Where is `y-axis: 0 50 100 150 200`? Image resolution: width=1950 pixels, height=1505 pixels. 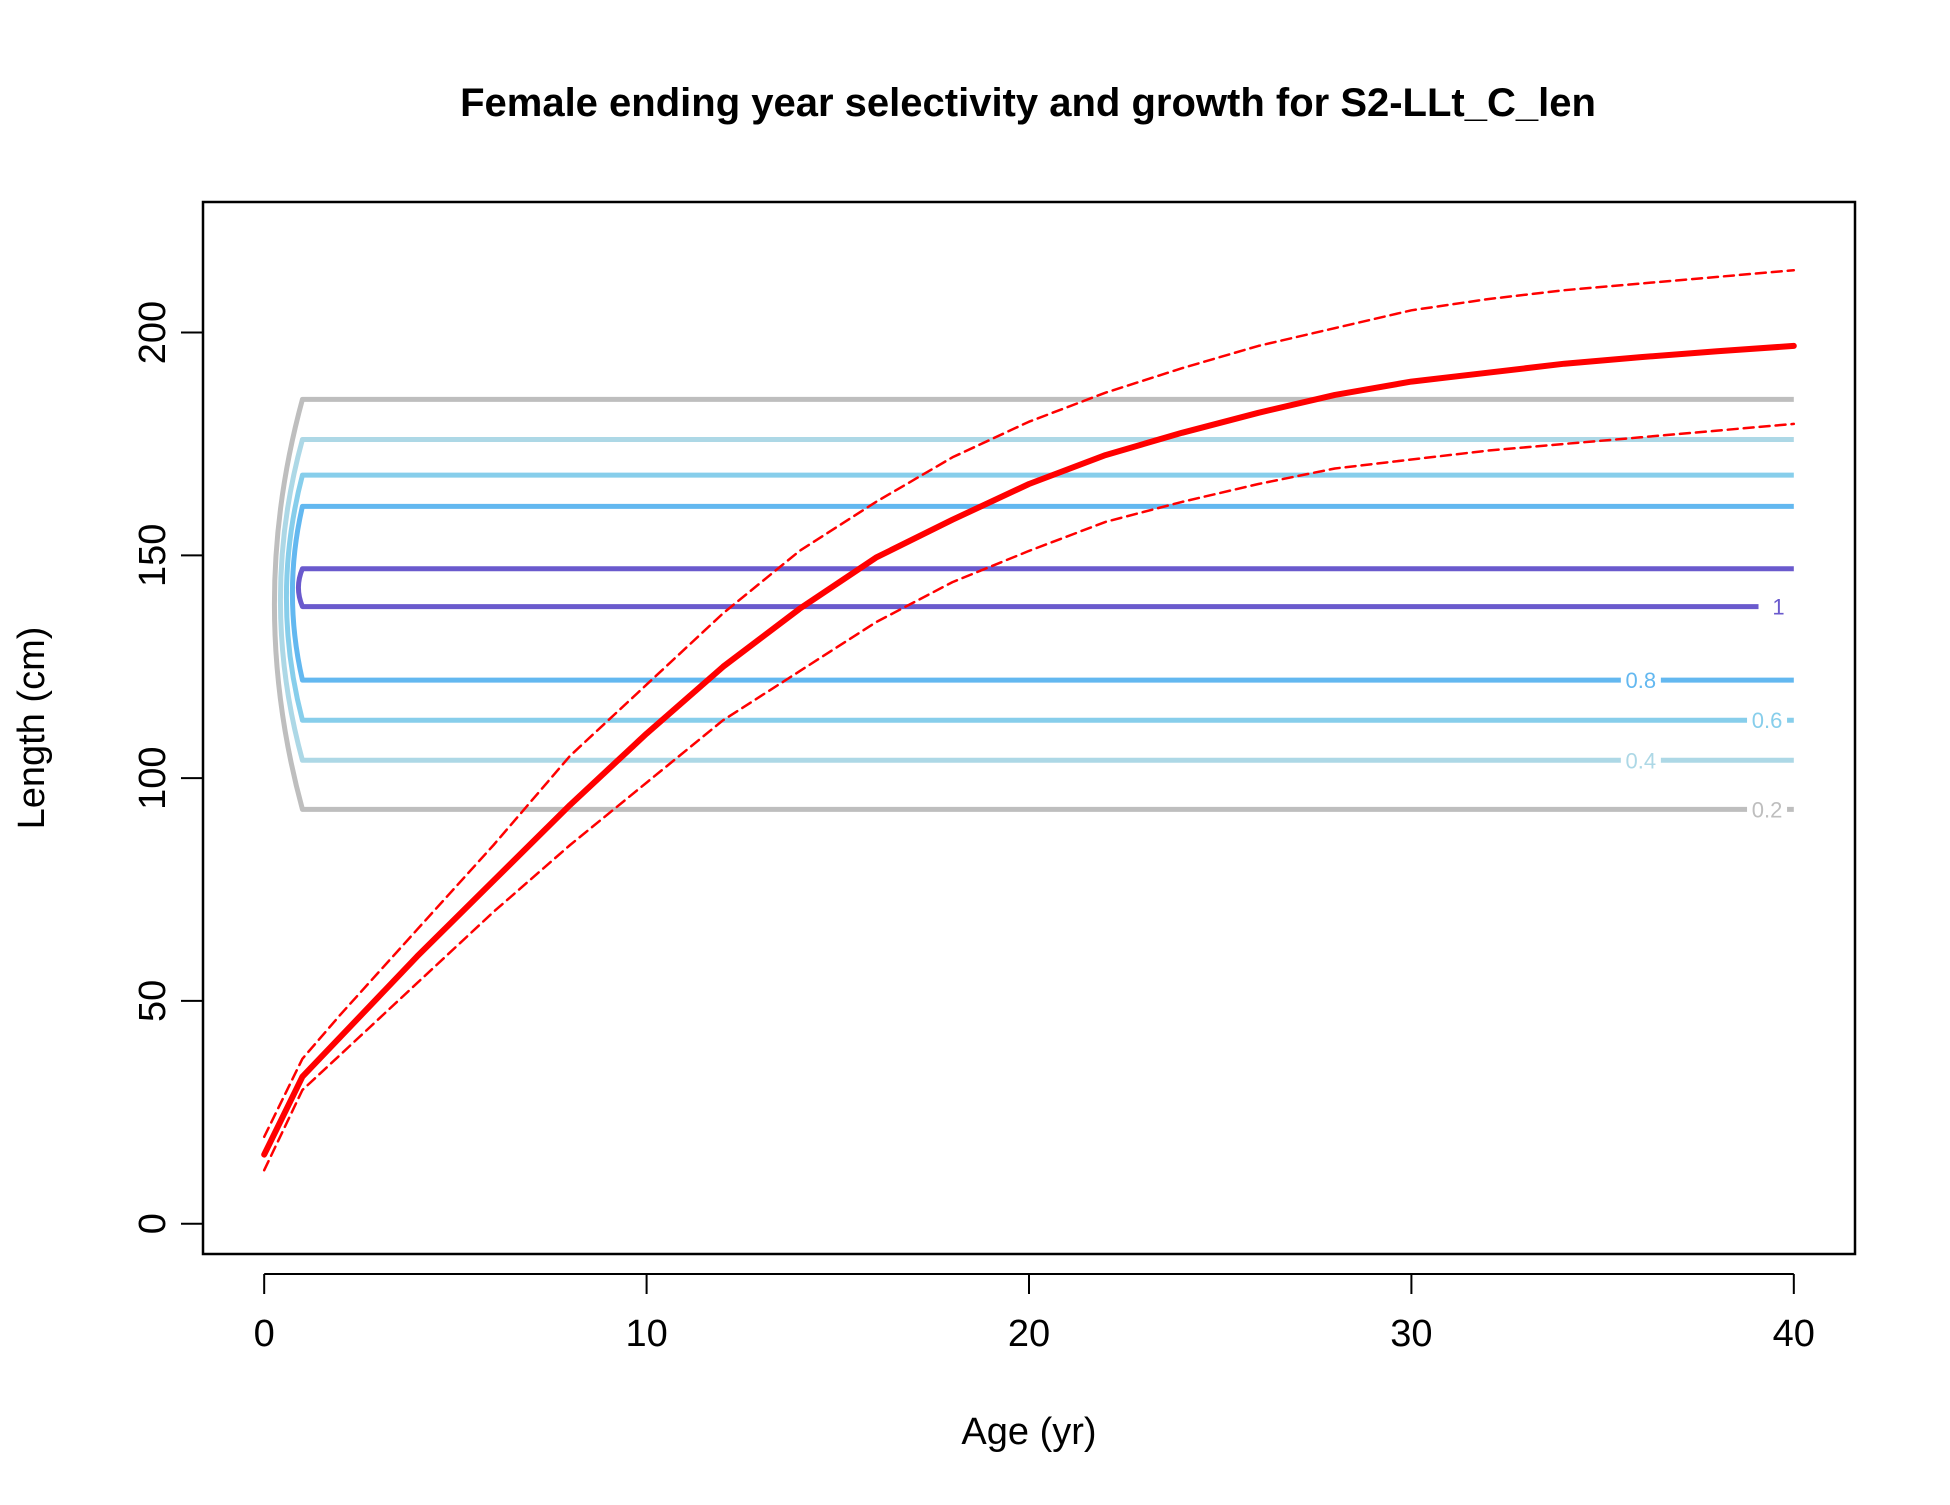
y-axis: 0 50 100 150 200 is located at coordinates (168, 767).